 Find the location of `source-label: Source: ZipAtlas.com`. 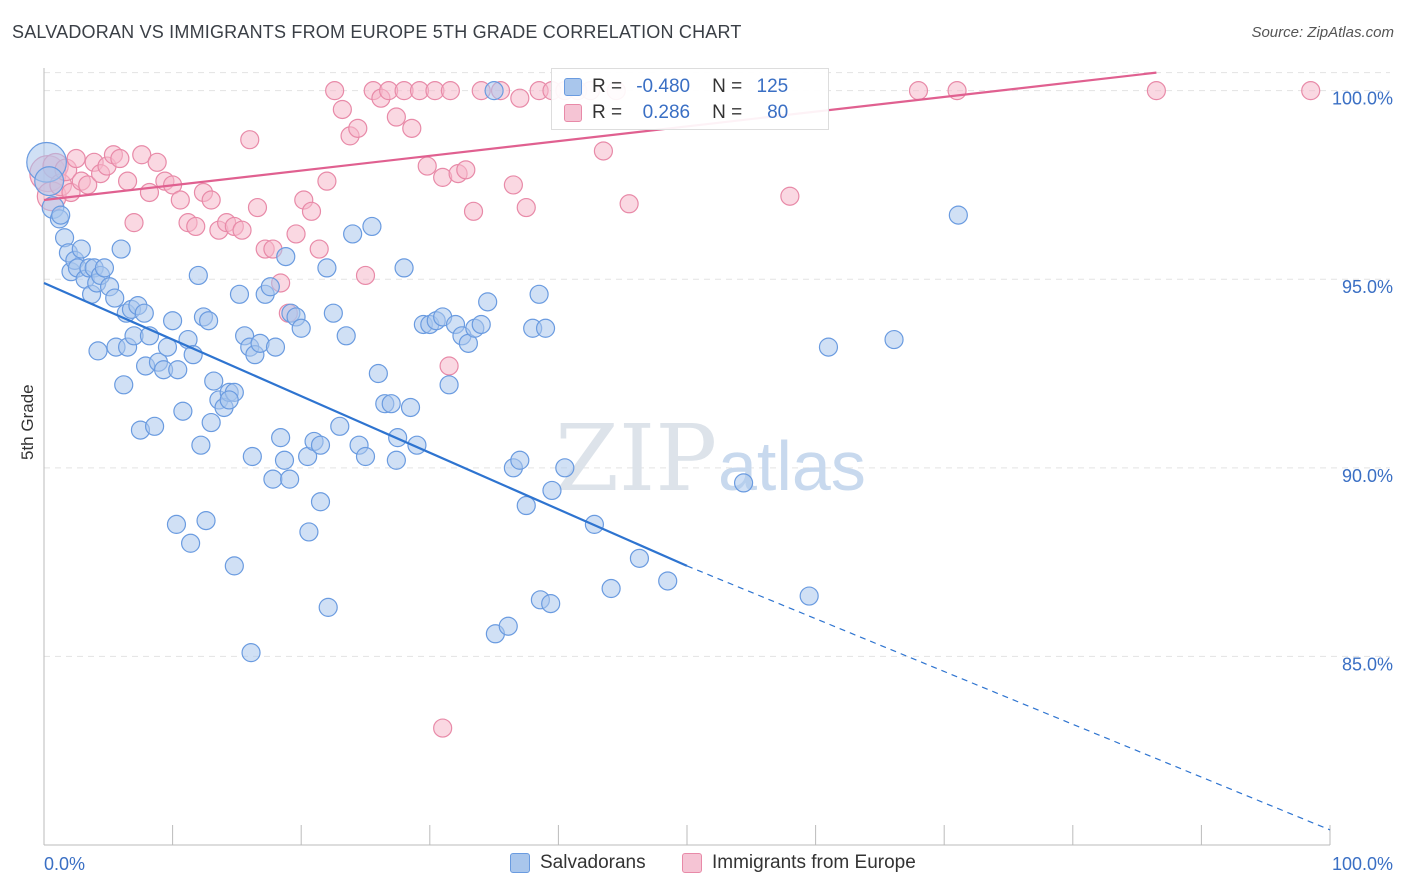

source-label: Source: ZipAtlas.com is located at coordinates (1322, 32).